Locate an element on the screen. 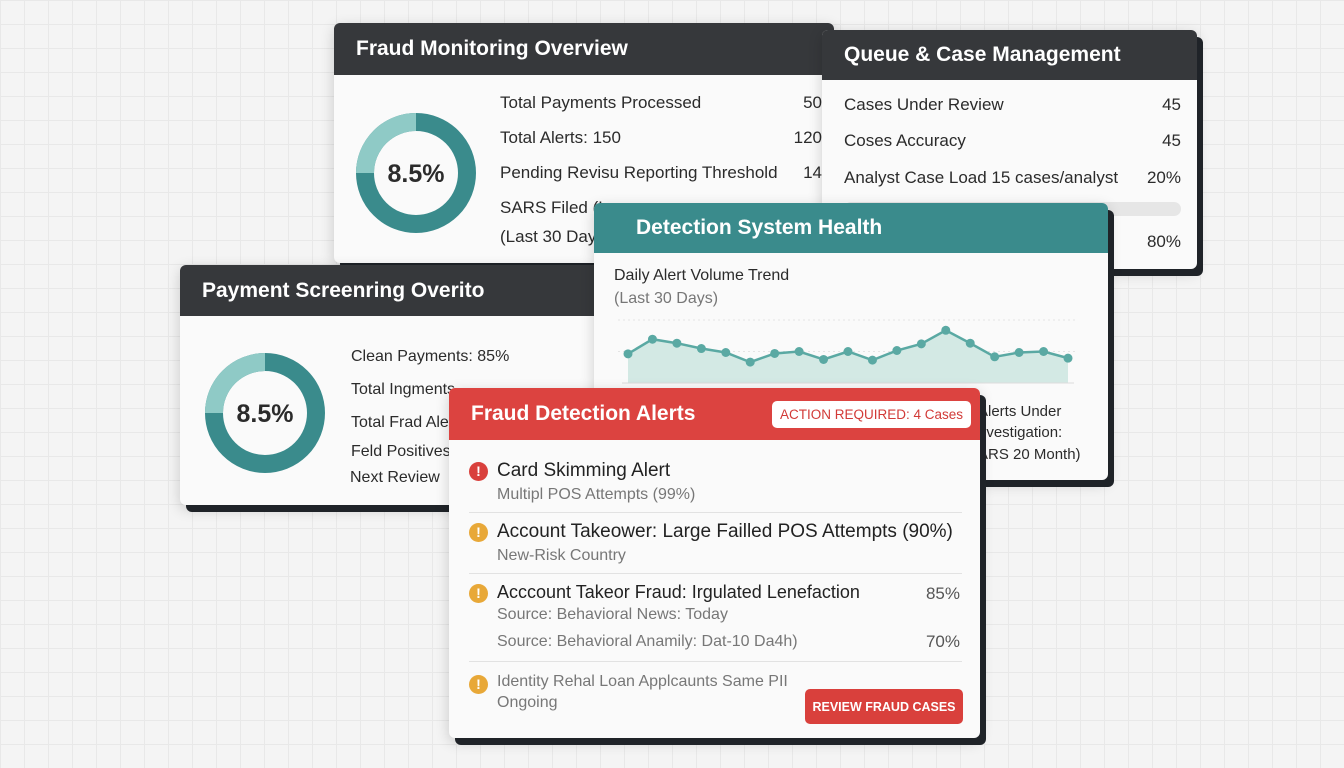 The width and height of the screenshot is (1344, 768). alert-percent: 70% is located at coordinates (942, 641).